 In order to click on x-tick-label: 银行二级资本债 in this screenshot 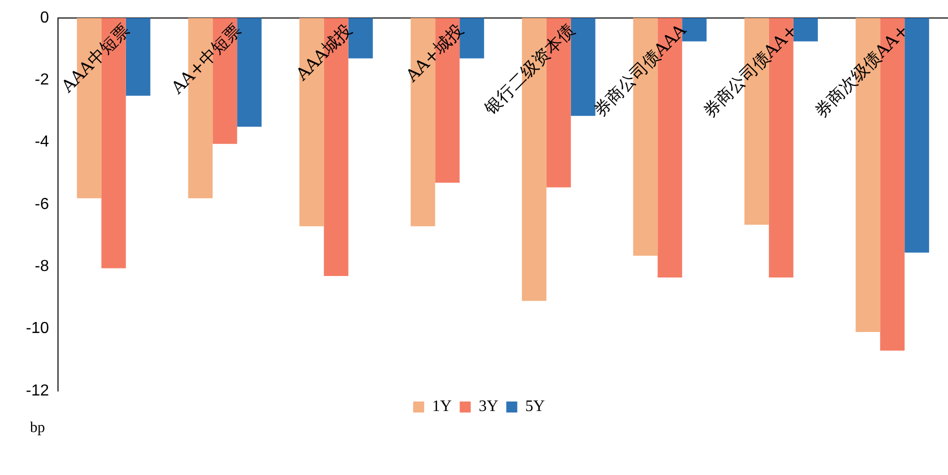, I will do `click(530, 70)`.